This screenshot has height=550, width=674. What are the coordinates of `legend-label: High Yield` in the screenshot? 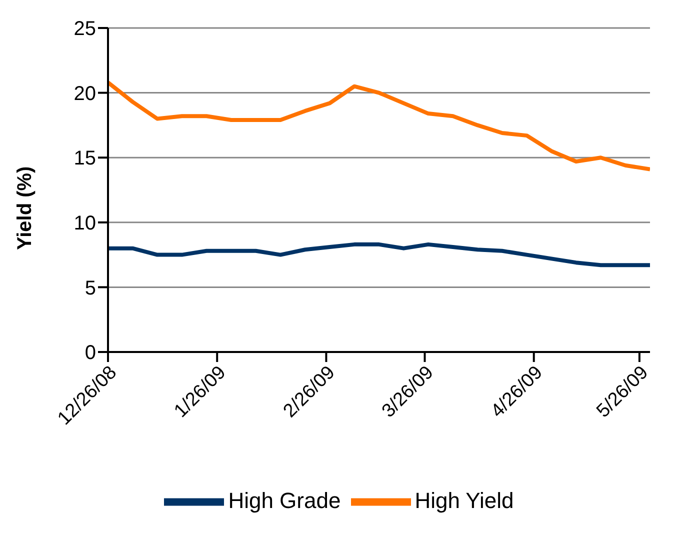 It's located at (464, 500).